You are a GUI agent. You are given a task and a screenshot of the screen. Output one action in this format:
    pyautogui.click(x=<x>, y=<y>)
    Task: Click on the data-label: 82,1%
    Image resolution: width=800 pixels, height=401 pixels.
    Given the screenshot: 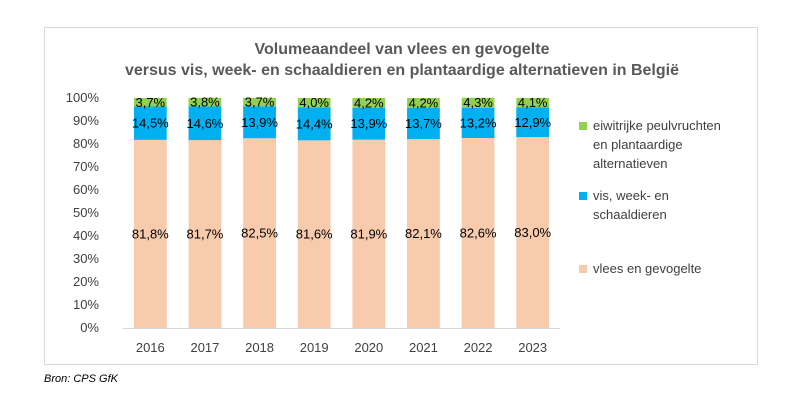 What is the action you would take?
    pyautogui.click(x=423, y=233)
    